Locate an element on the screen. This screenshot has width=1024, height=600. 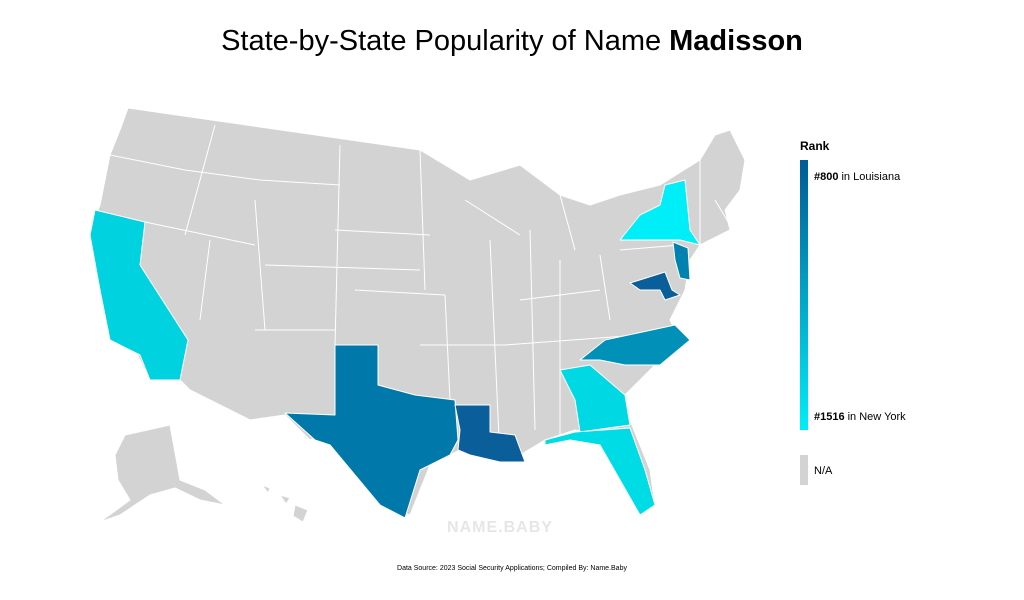
watermark: NAME.BABY is located at coordinates (500, 527).